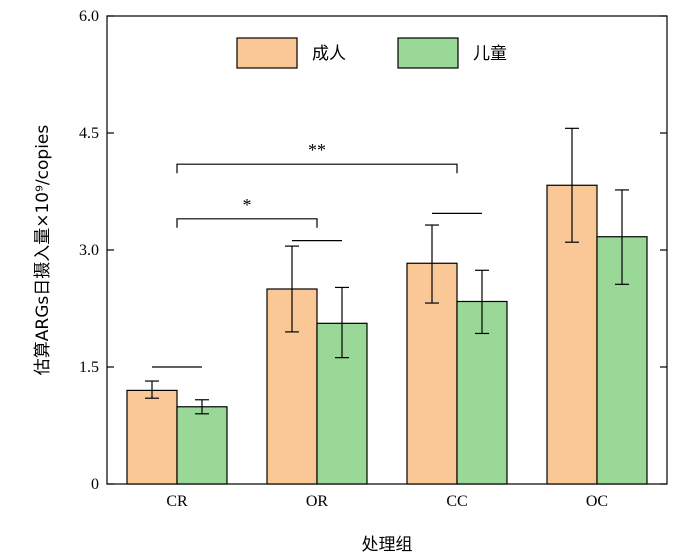 The height and width of the screenshot is (560, 700). What do you see at coordinates (597, 501) in the screenshot?
I see `x-tick-label: OC` at bounding box center [597, 501].